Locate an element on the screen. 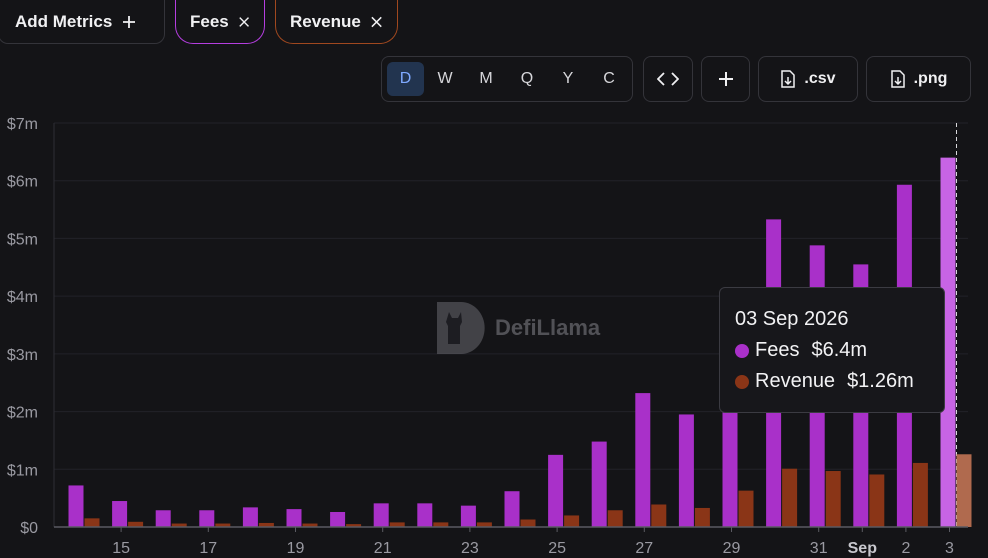 This screenshot has width=988, height=558. tooltip-revenue-row: Revenue $1.26m is located at coordinates (839, 381).